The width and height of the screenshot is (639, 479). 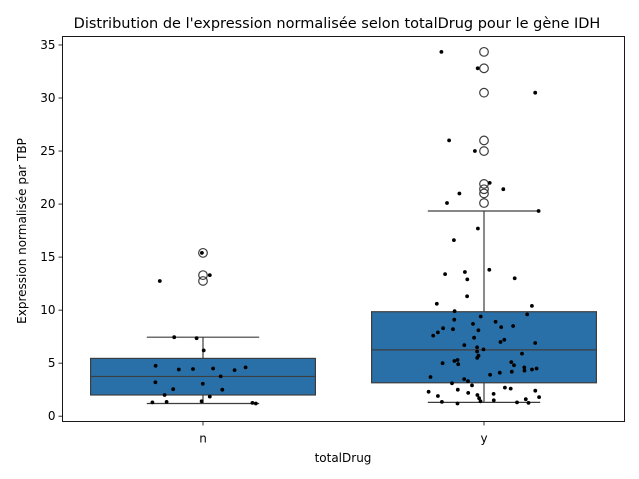 What do you see at coordinates (47, 204) in the screenshot?
I see `y-tick-label: 20` at bounding box center [47, 204].